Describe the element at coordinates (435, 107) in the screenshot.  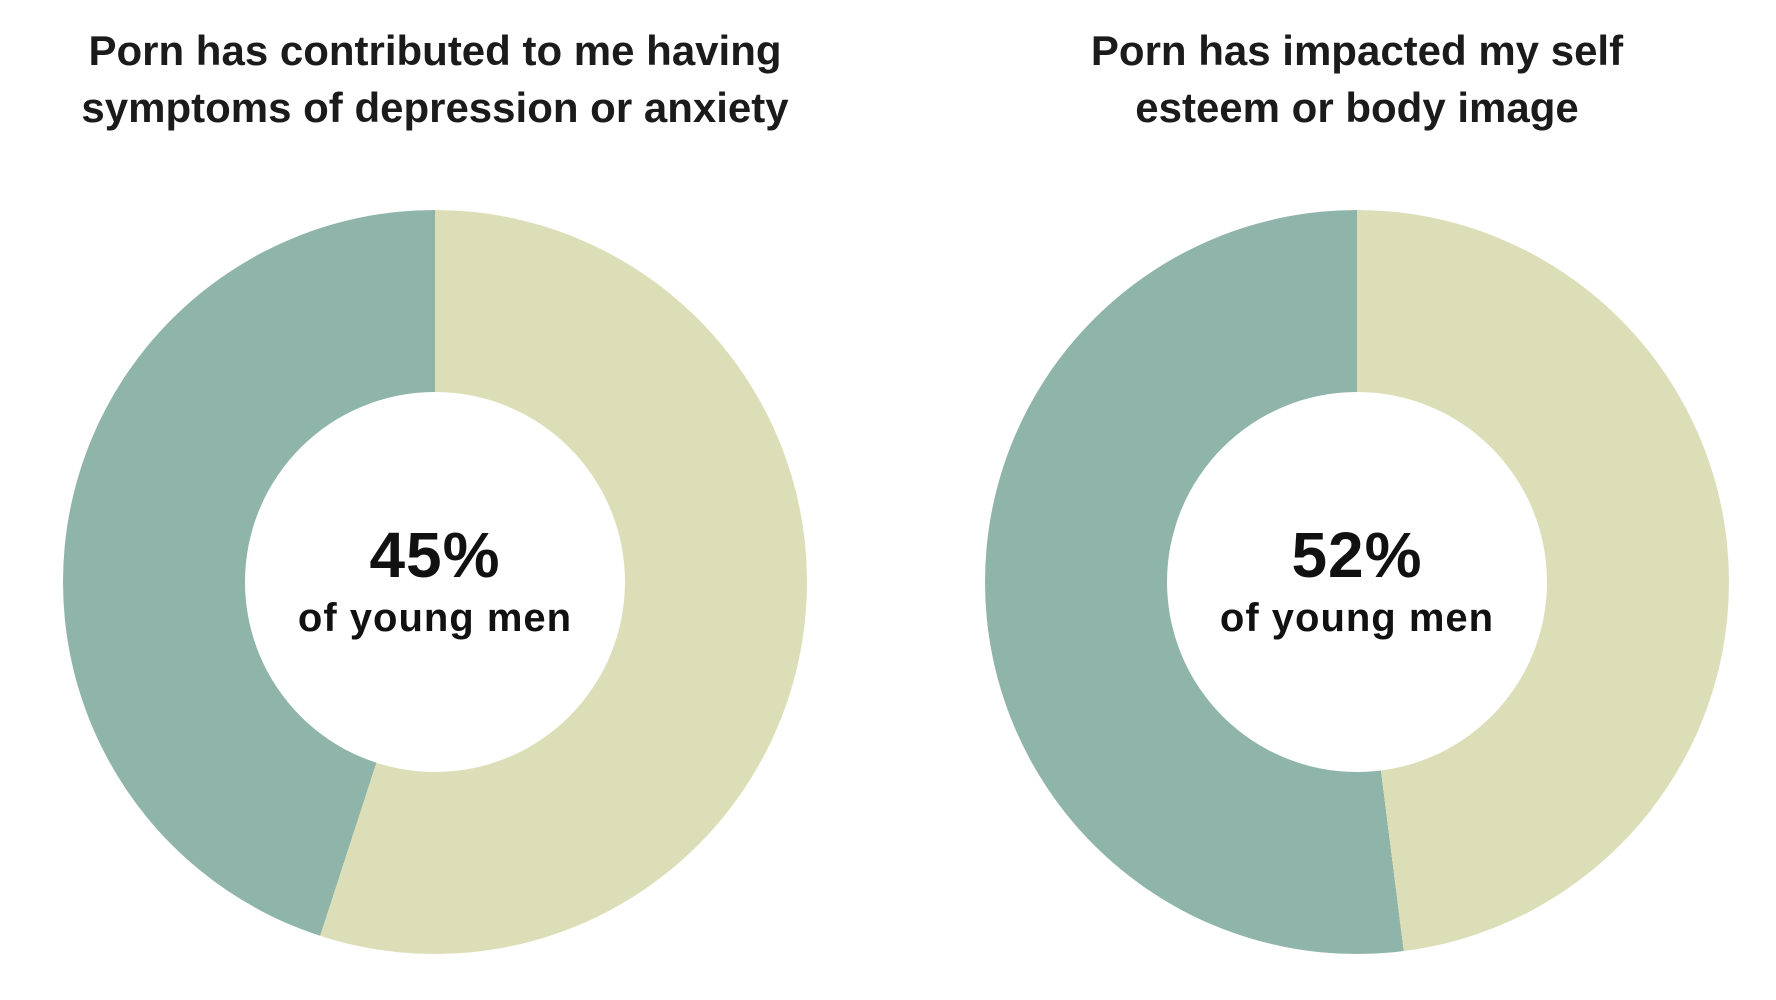
I see `left-chart-title-line2: symptoms of depression or anxiety` at that location.